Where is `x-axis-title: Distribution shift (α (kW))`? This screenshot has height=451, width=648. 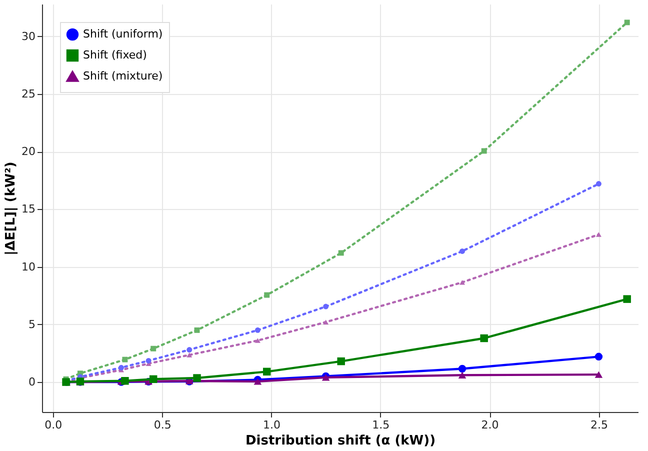
x-axis-title: Distribution shift (α (kW)) is located at coordinates (340, 441).